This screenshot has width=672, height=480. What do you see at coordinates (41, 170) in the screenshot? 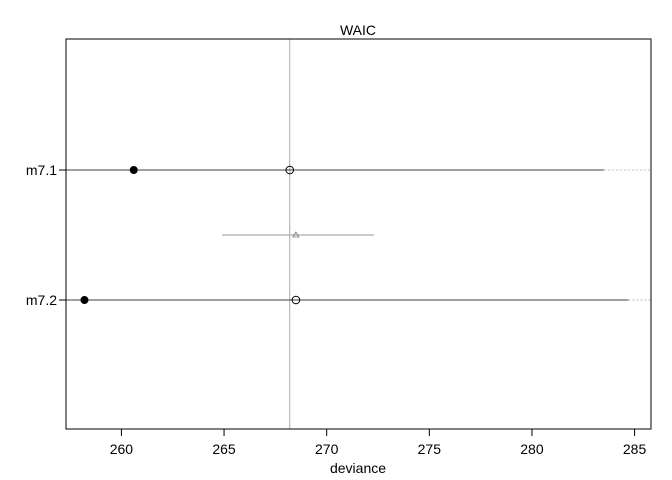
I see `y-tick-label: m7.1` at bounding box center [41, 170].